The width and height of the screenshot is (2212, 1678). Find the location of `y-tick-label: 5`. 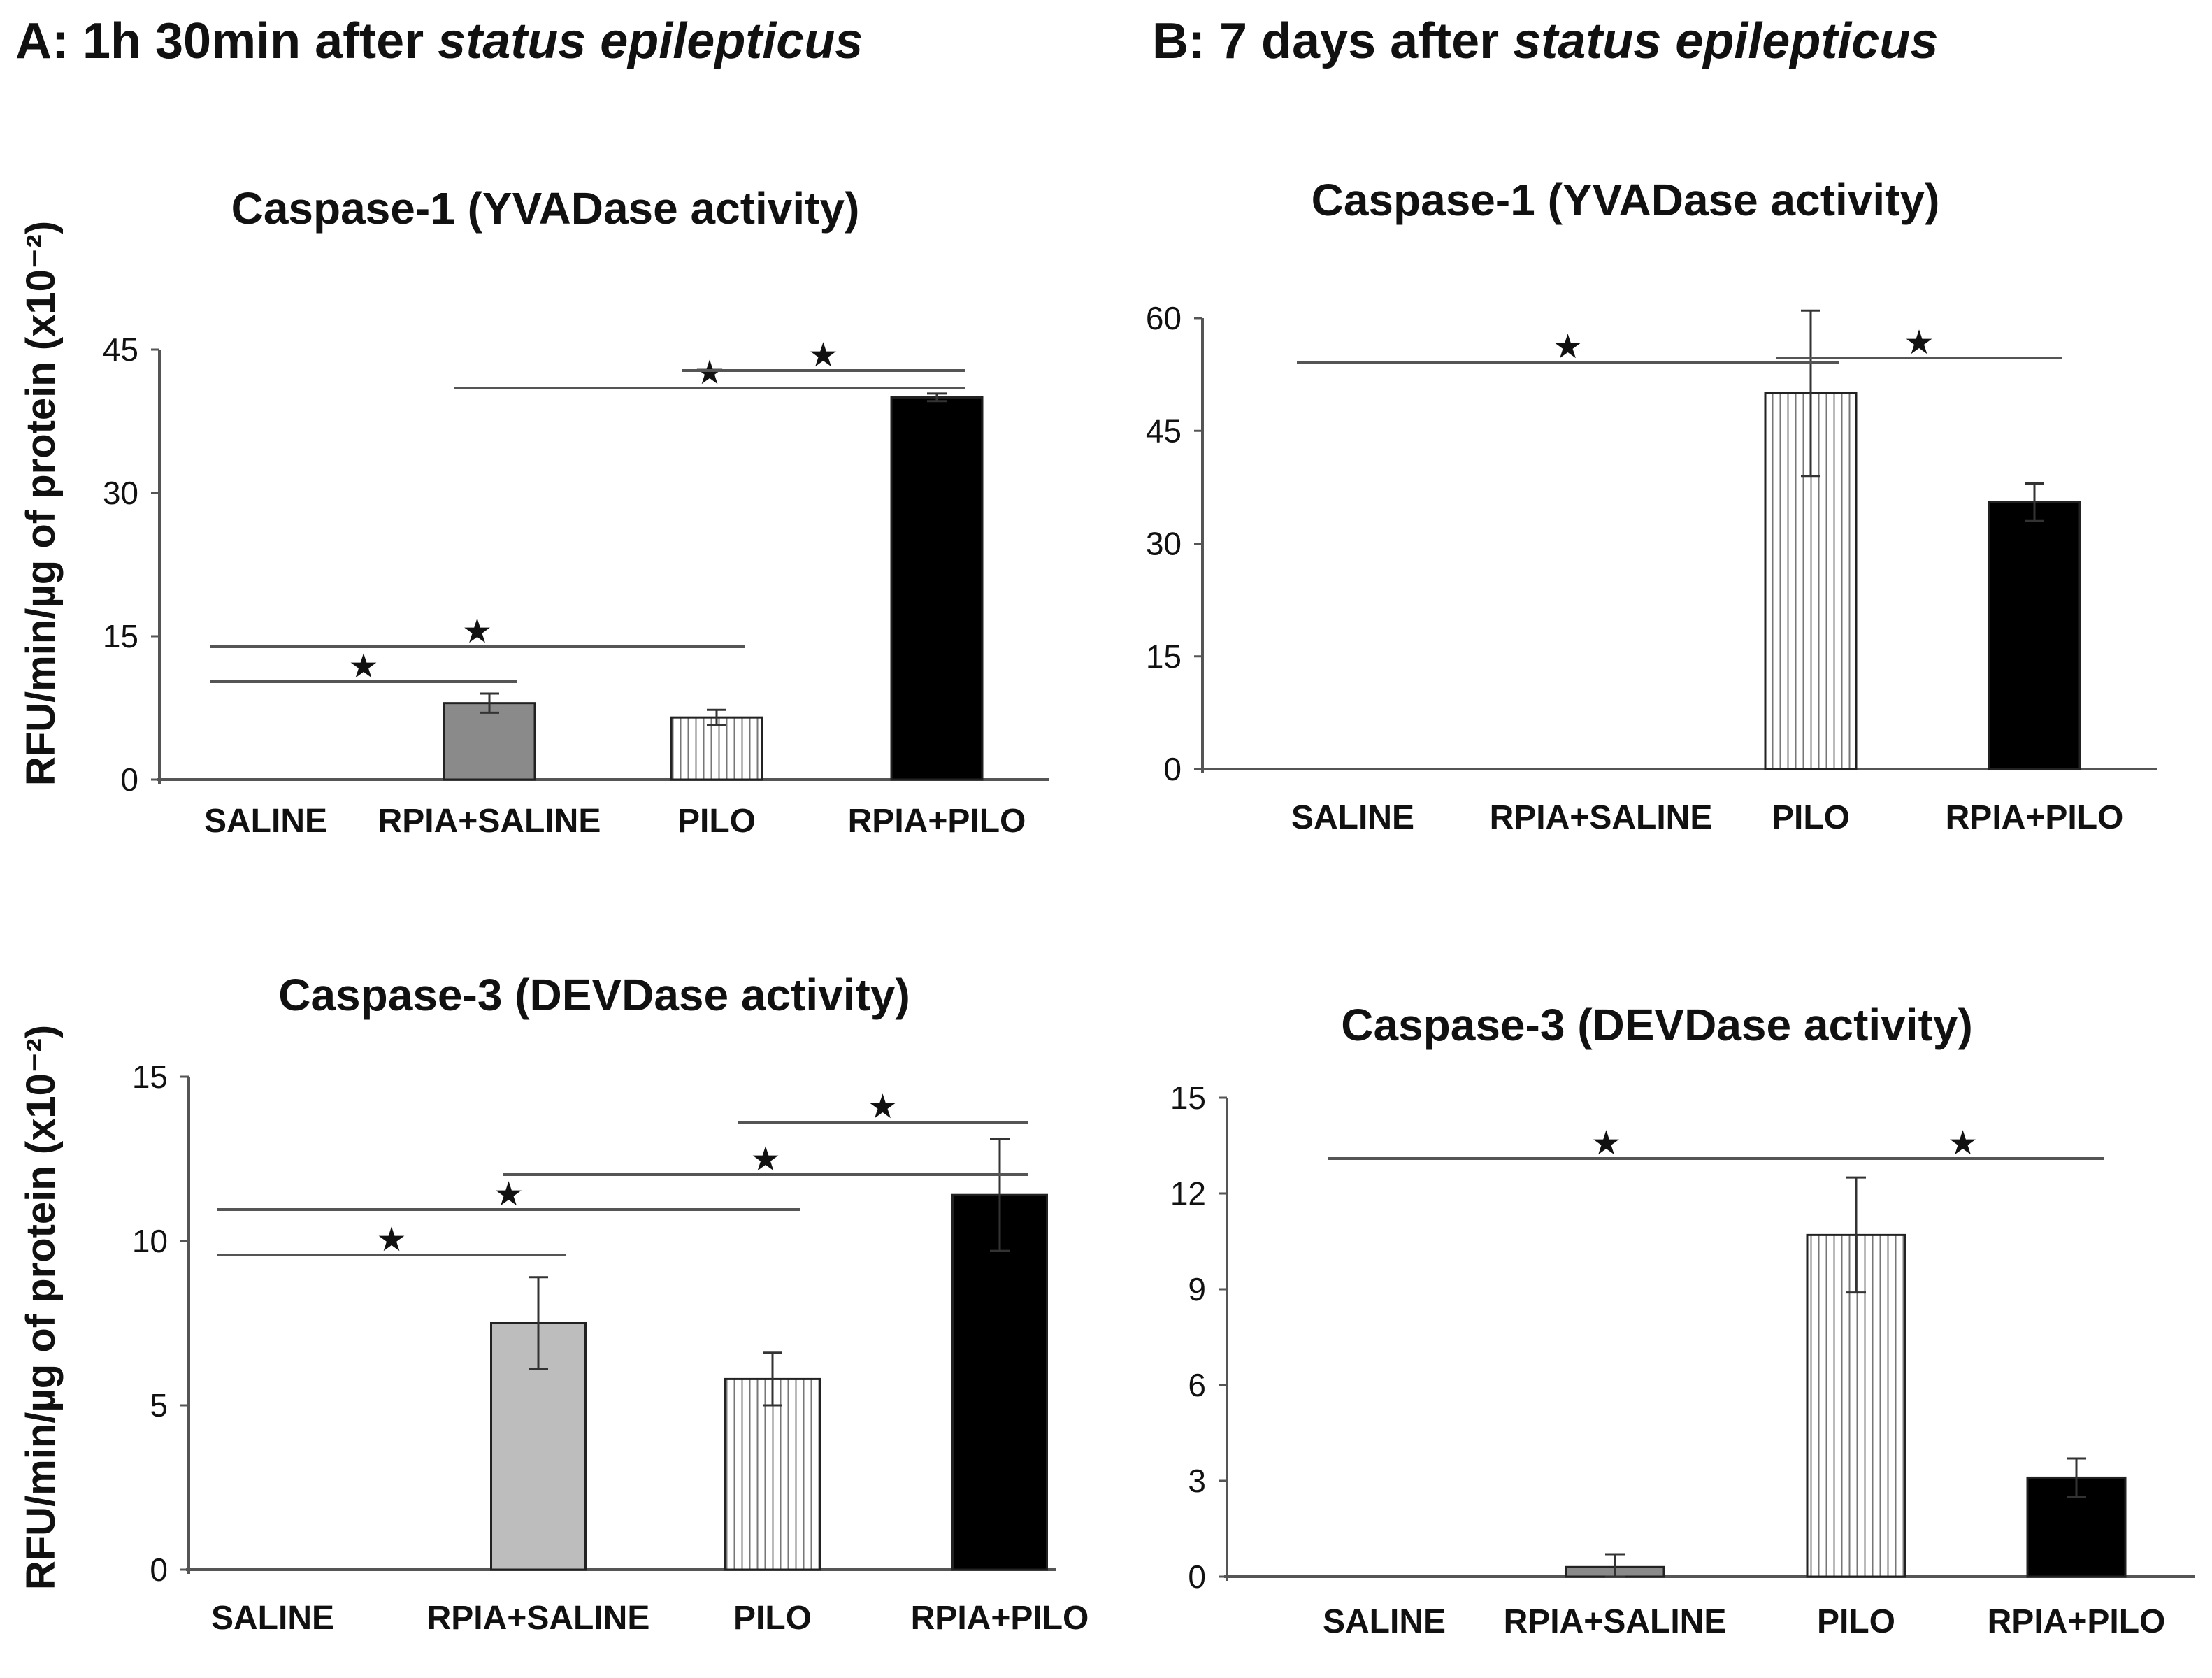

y-tick-label: 5 is located at coordinates (159, 1405).